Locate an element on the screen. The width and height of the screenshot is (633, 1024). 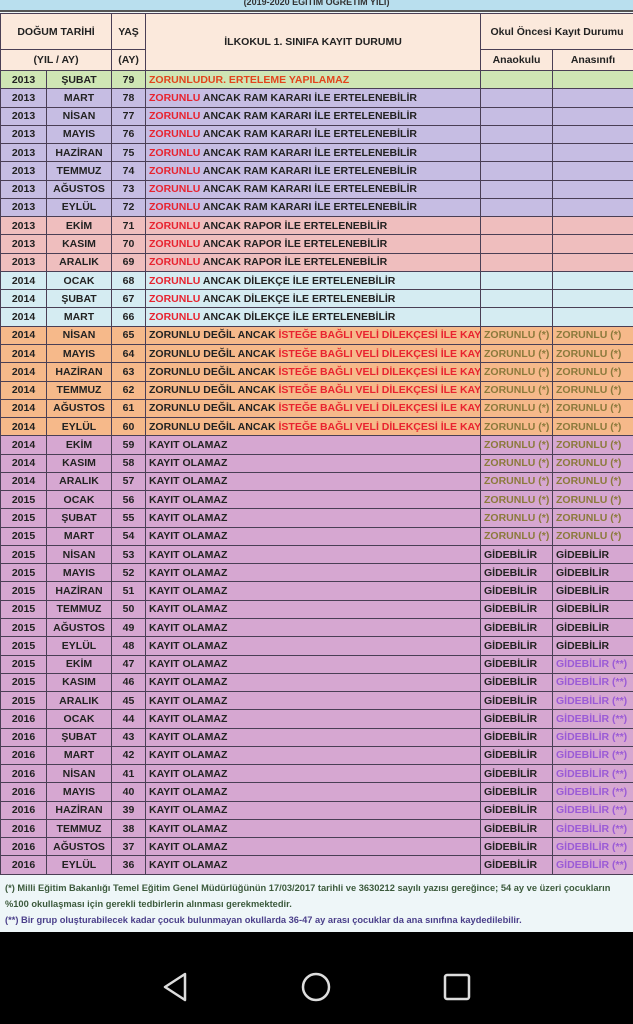
cell-age: 75 is located at coordinates (129, 153).